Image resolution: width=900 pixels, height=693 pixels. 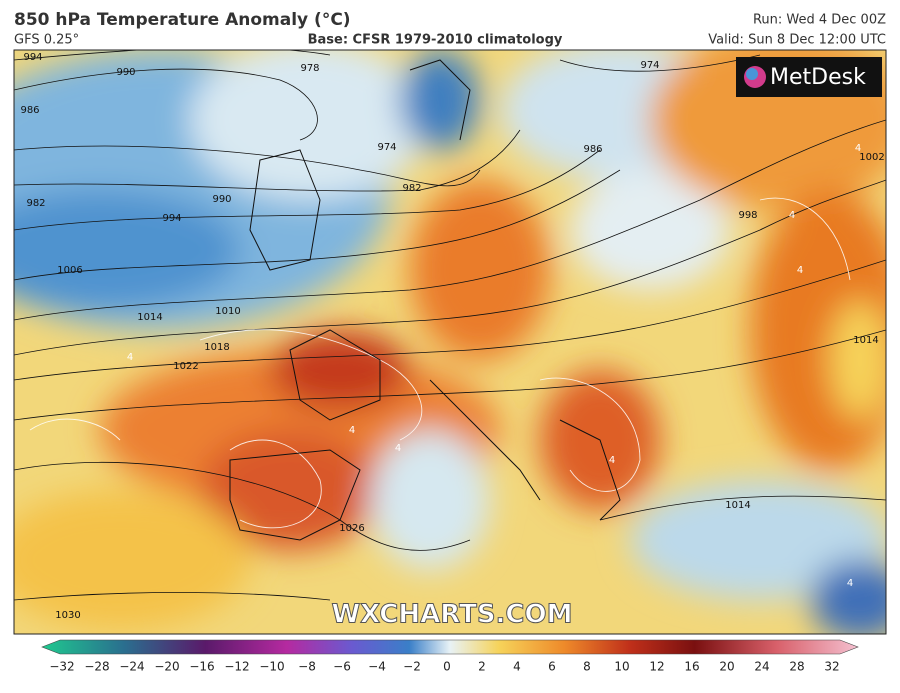 I want to click on colorbar-tick-label: 6, so click(x=552, y=667).